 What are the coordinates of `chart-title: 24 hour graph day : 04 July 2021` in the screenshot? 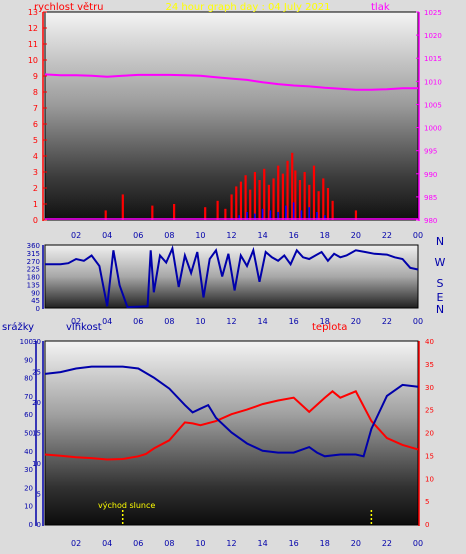 It's located at (247, 7).